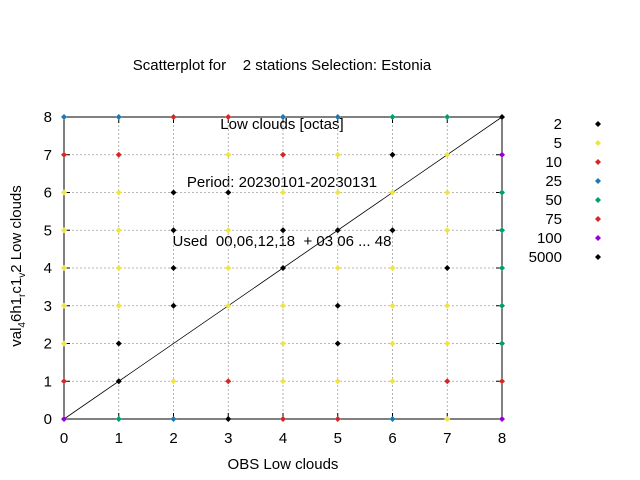  Describe the element at coordinates (553, 219) in the screenshot. I see `legend-label: 75` at that location.